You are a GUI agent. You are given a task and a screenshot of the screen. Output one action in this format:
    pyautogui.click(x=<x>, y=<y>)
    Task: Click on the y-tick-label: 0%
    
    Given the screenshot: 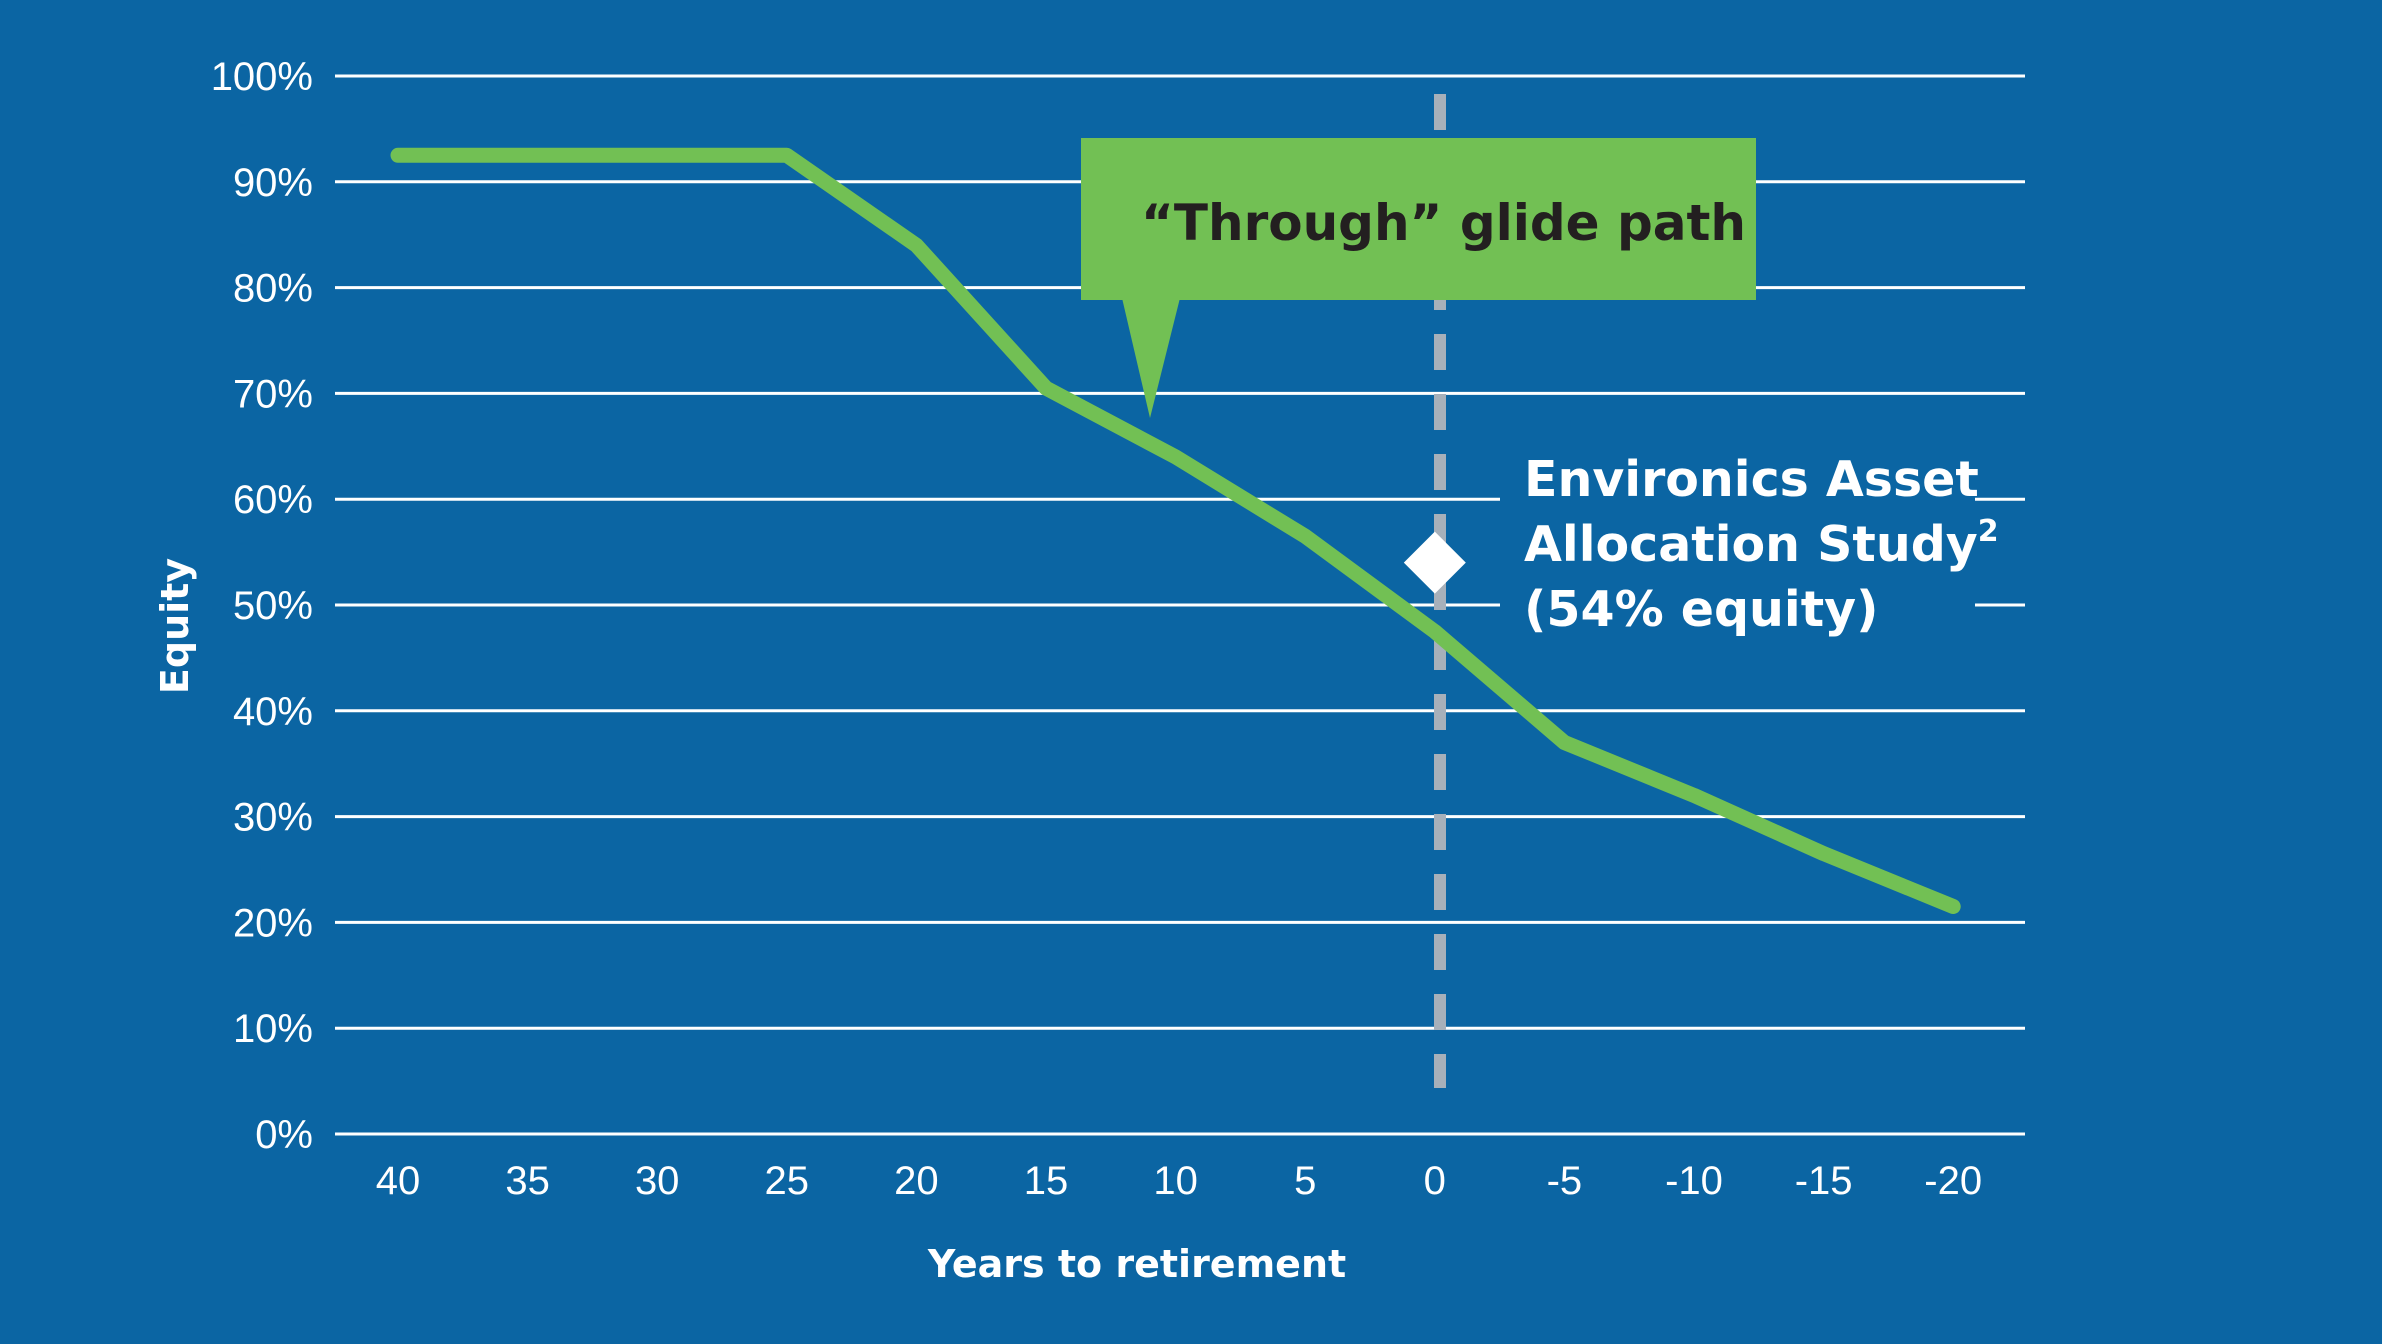 What is the action you would take?
    pyautogui.click(x=284, y=1135)
    